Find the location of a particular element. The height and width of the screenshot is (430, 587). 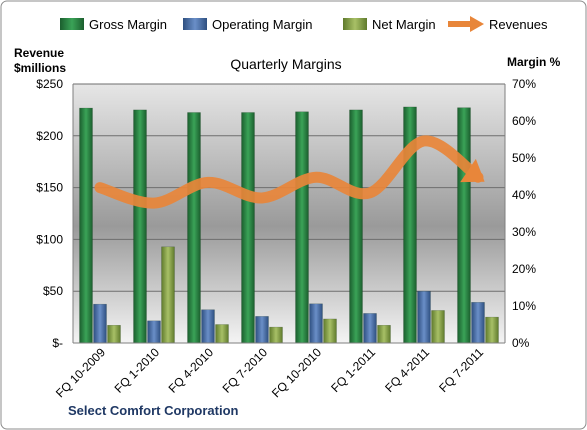

left-tick-label: $50 is located at coordinates (53, 291).